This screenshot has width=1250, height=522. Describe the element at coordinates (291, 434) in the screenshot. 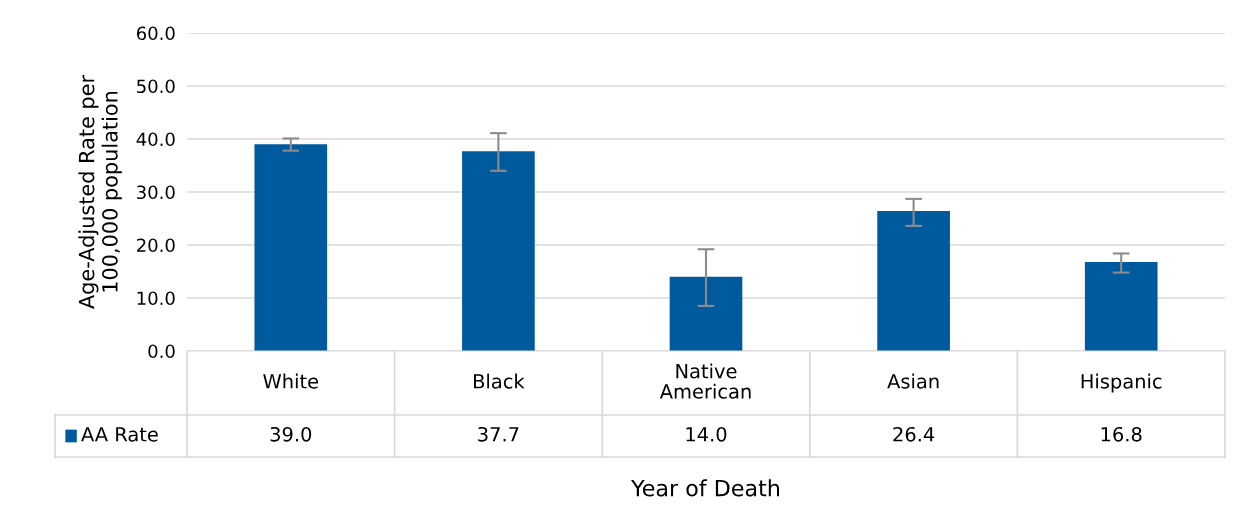

I see `data-label: 39.0` at that location.